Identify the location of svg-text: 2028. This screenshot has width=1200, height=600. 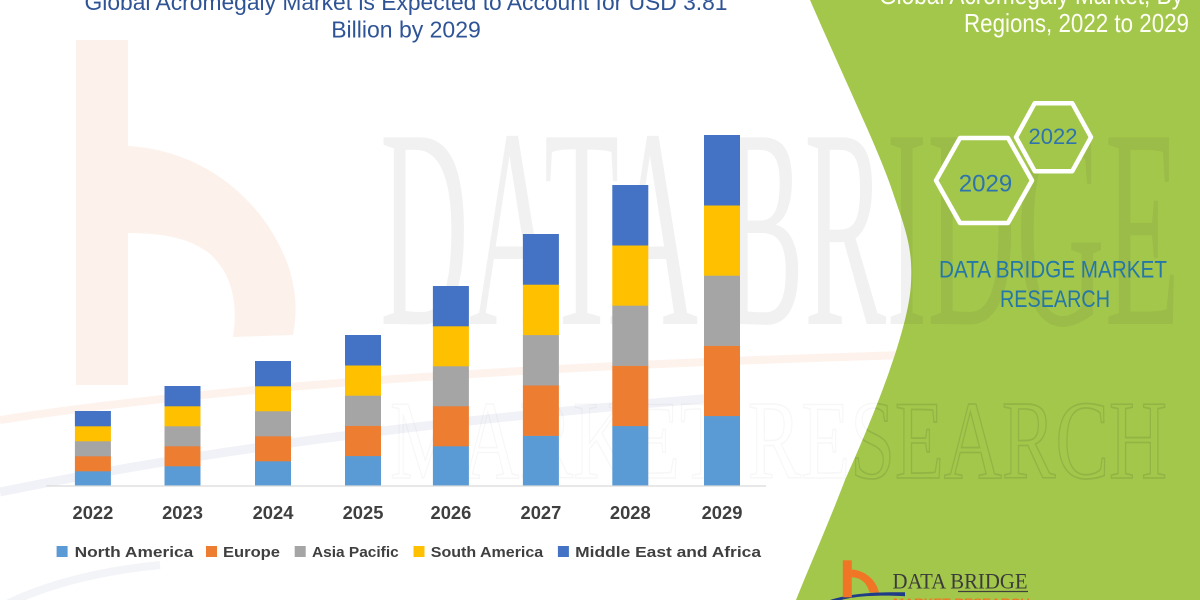
(630, 513).